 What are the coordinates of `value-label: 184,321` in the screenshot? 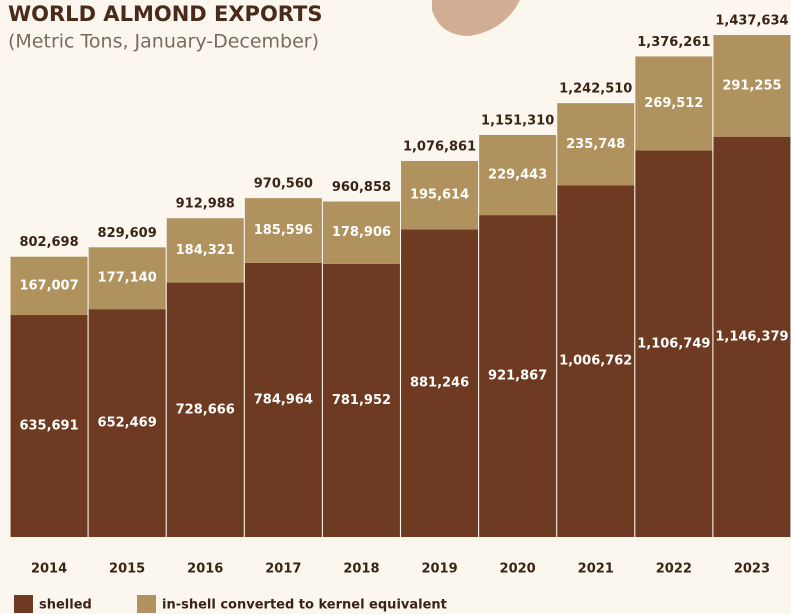 It's located at (205, 250).